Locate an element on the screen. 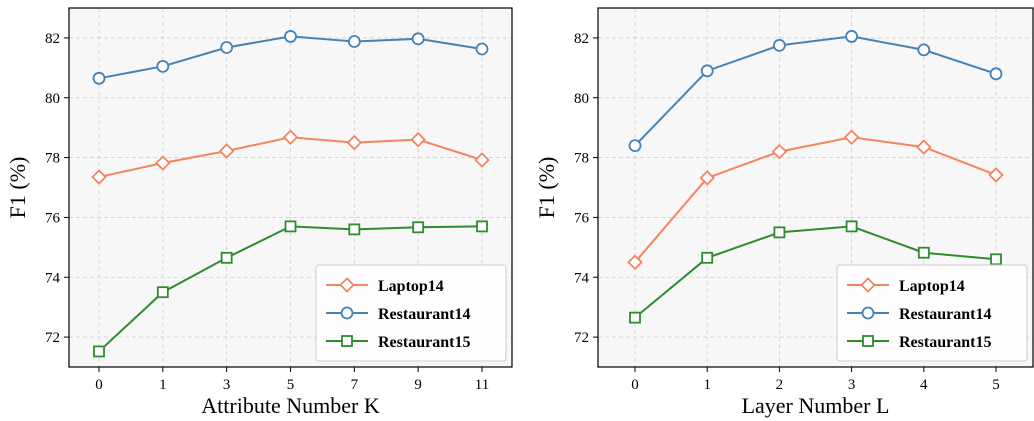  x-axis-label: Attribute Number K is located at coordinates (290, 405).